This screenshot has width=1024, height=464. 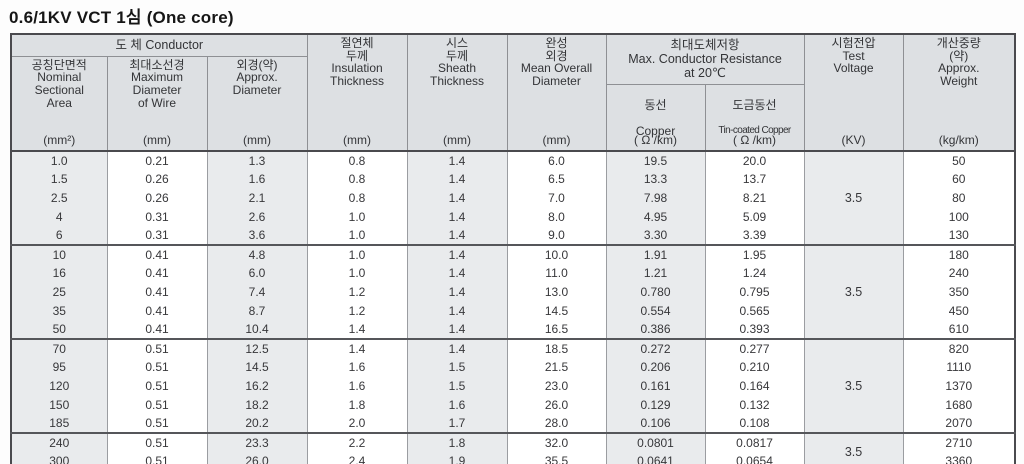 I want to click on table-row: 4 0.31 2.6 1.0 1.4 8.0 4.95 5.09 100, so click(x=513, y=217).